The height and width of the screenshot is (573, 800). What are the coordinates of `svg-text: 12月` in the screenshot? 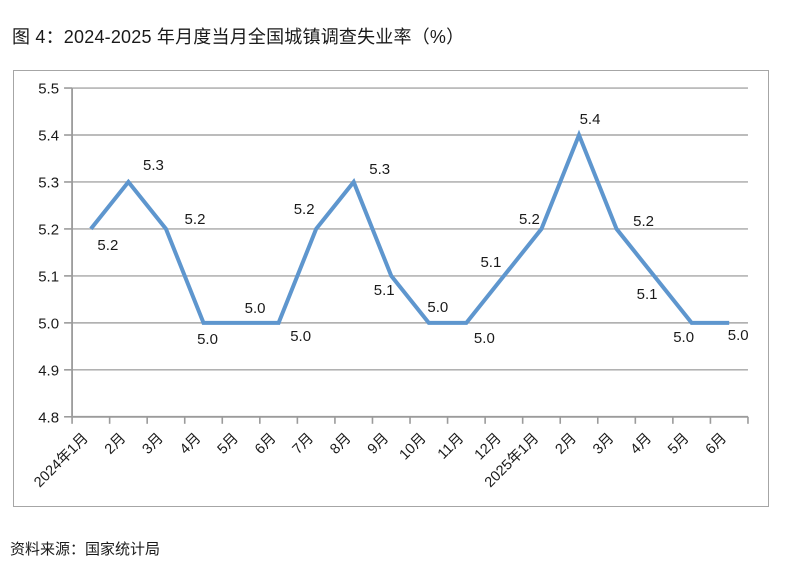 It's located at (488, 446).